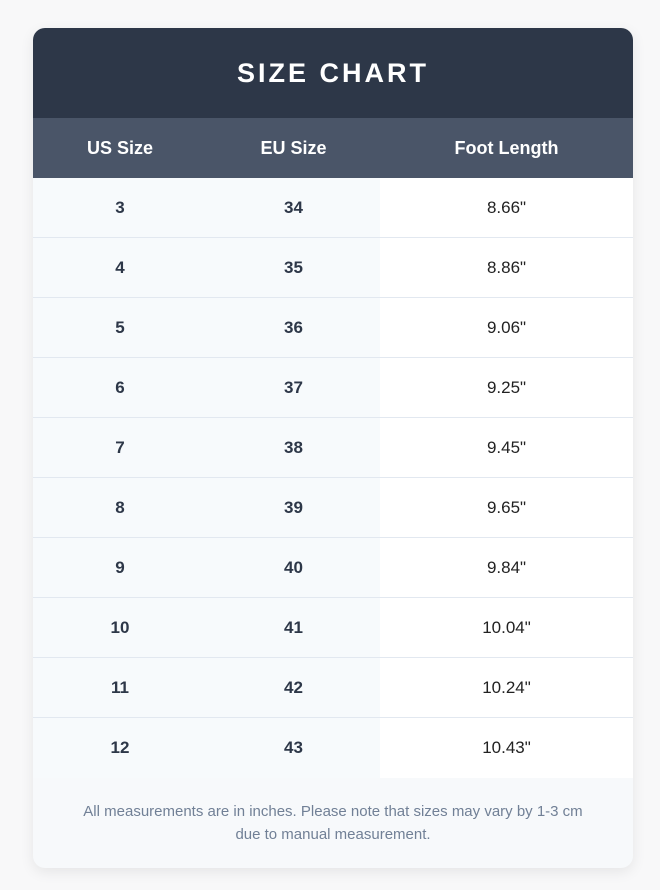 The image size is (660, 890). Describe the element at coordinates (293, 687) in the screenshot. I see `eu-size-cell: 42` at that location.